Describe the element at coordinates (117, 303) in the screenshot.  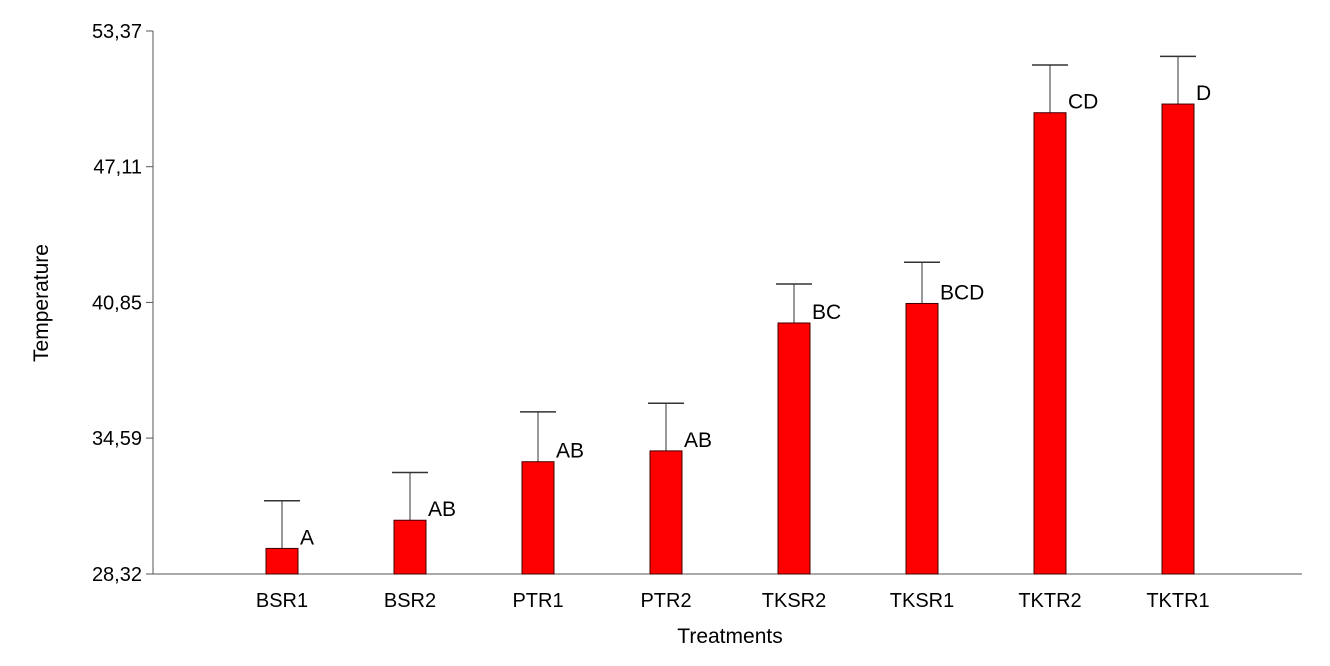
I see `y-tick-label: 40,85` at that location.